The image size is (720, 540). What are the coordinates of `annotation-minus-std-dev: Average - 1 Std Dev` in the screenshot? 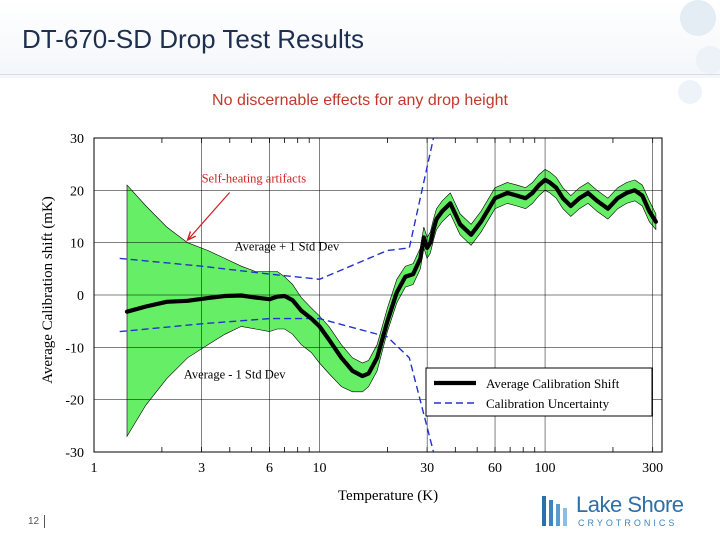 It's located at (235, 375).